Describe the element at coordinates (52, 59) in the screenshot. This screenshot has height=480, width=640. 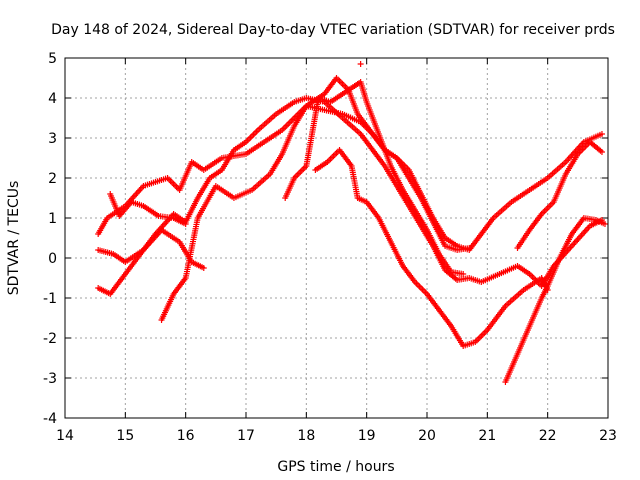
I see `y-tick-label: 5` at that location.